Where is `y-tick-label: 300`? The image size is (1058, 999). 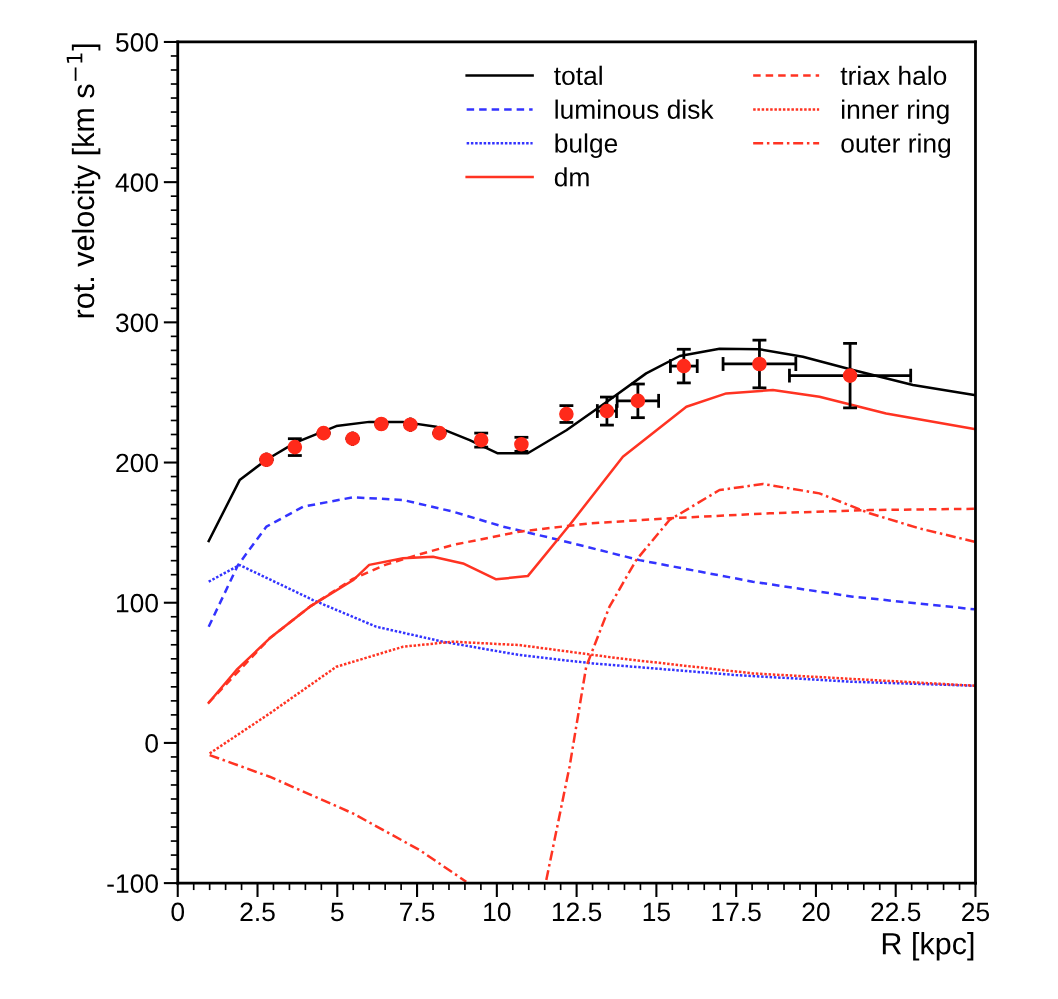
y-tick-label: 300 is located at coordinates (136, 323).